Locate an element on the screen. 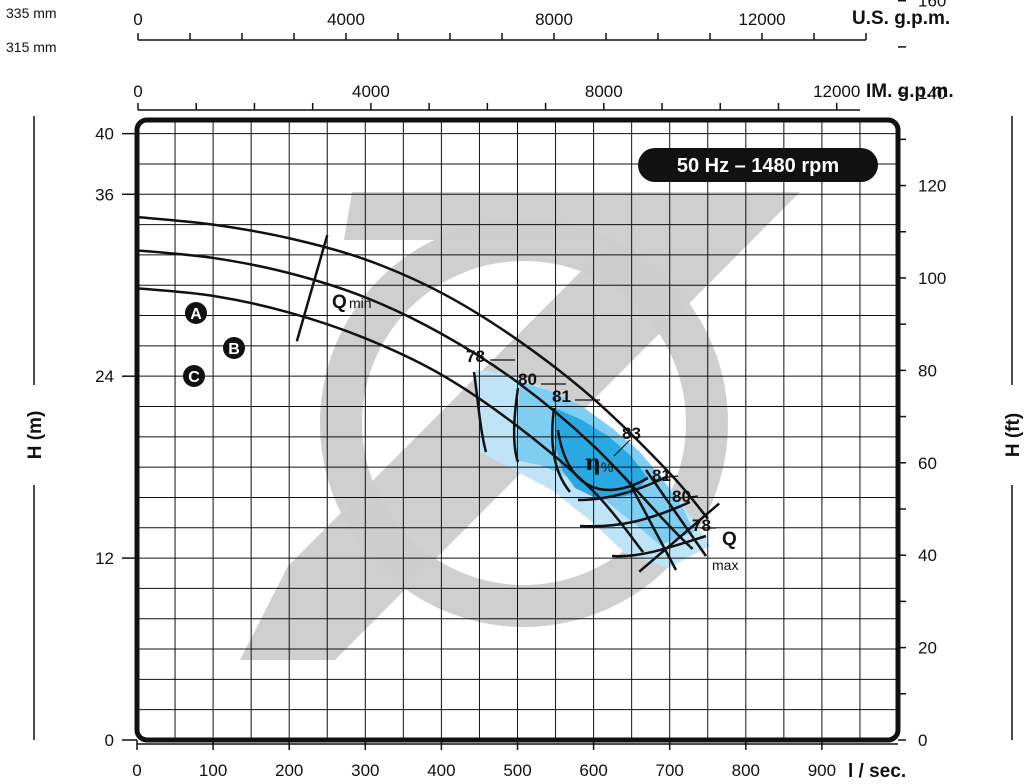 The width and height of the screenshot is (1029, 784). eff-line-78-left is located at coordinates (480, 412).